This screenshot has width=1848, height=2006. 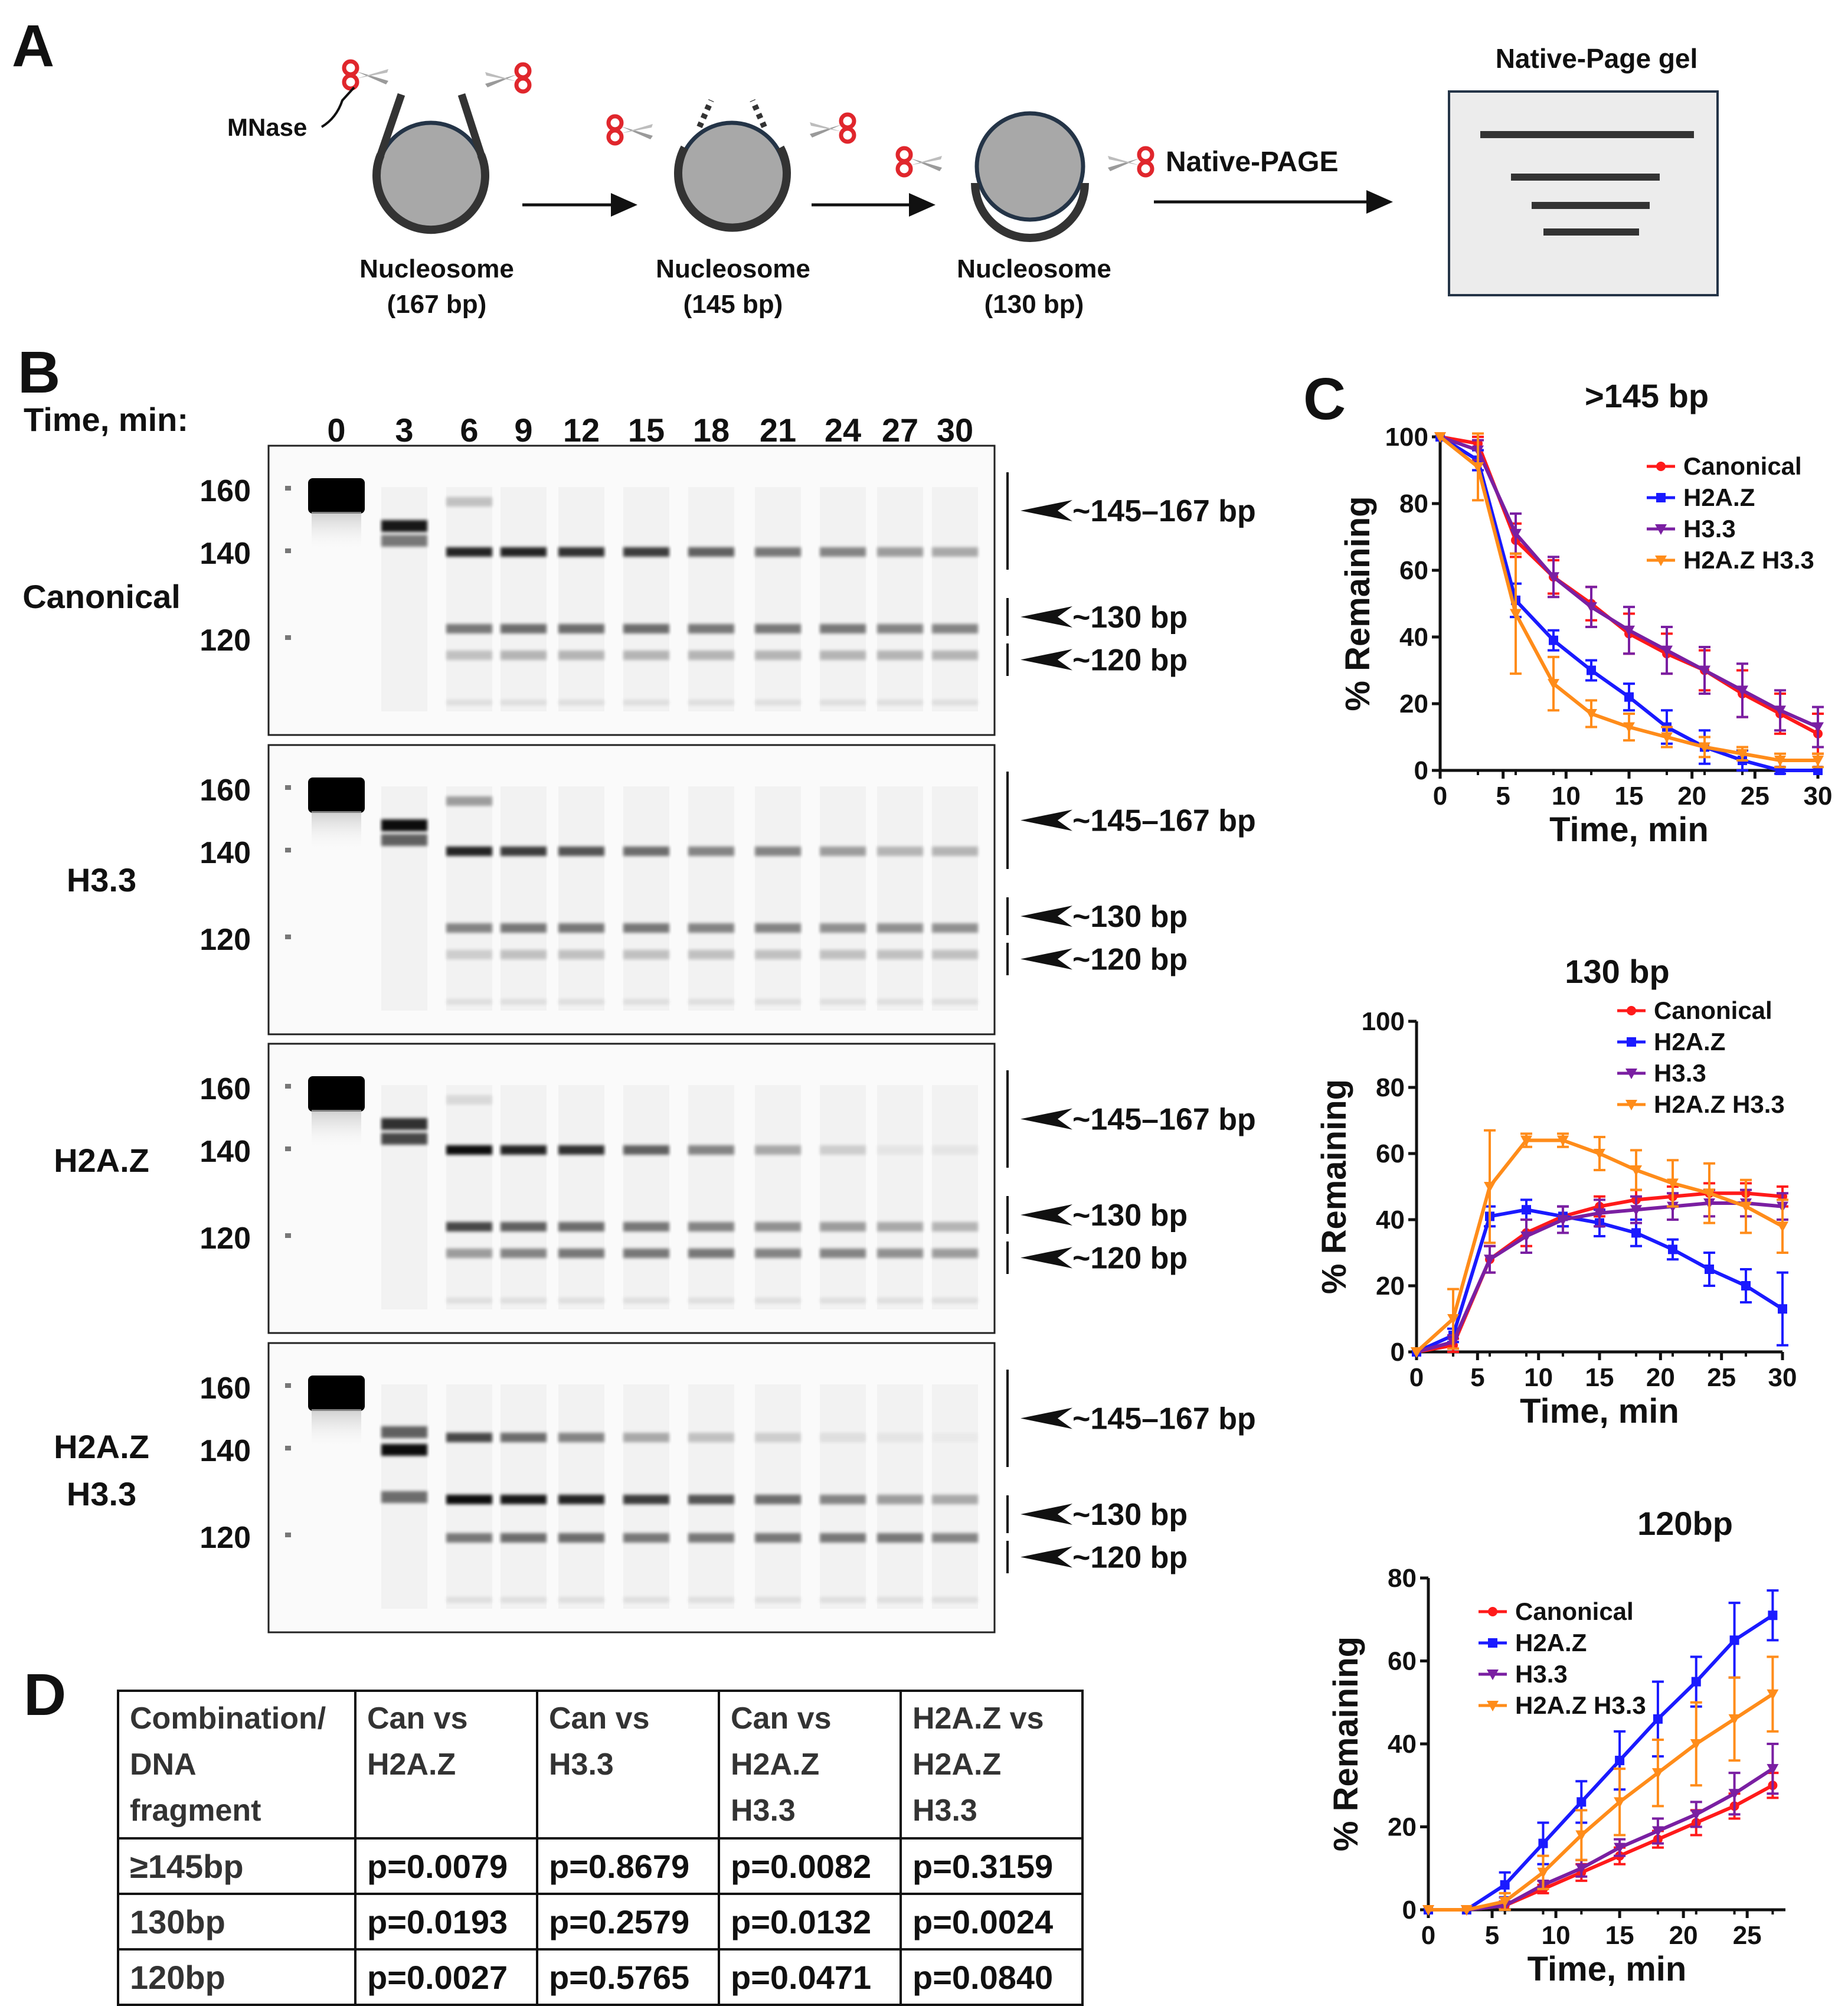 I want to click on time-point: 3, so click(x=404, y=430).